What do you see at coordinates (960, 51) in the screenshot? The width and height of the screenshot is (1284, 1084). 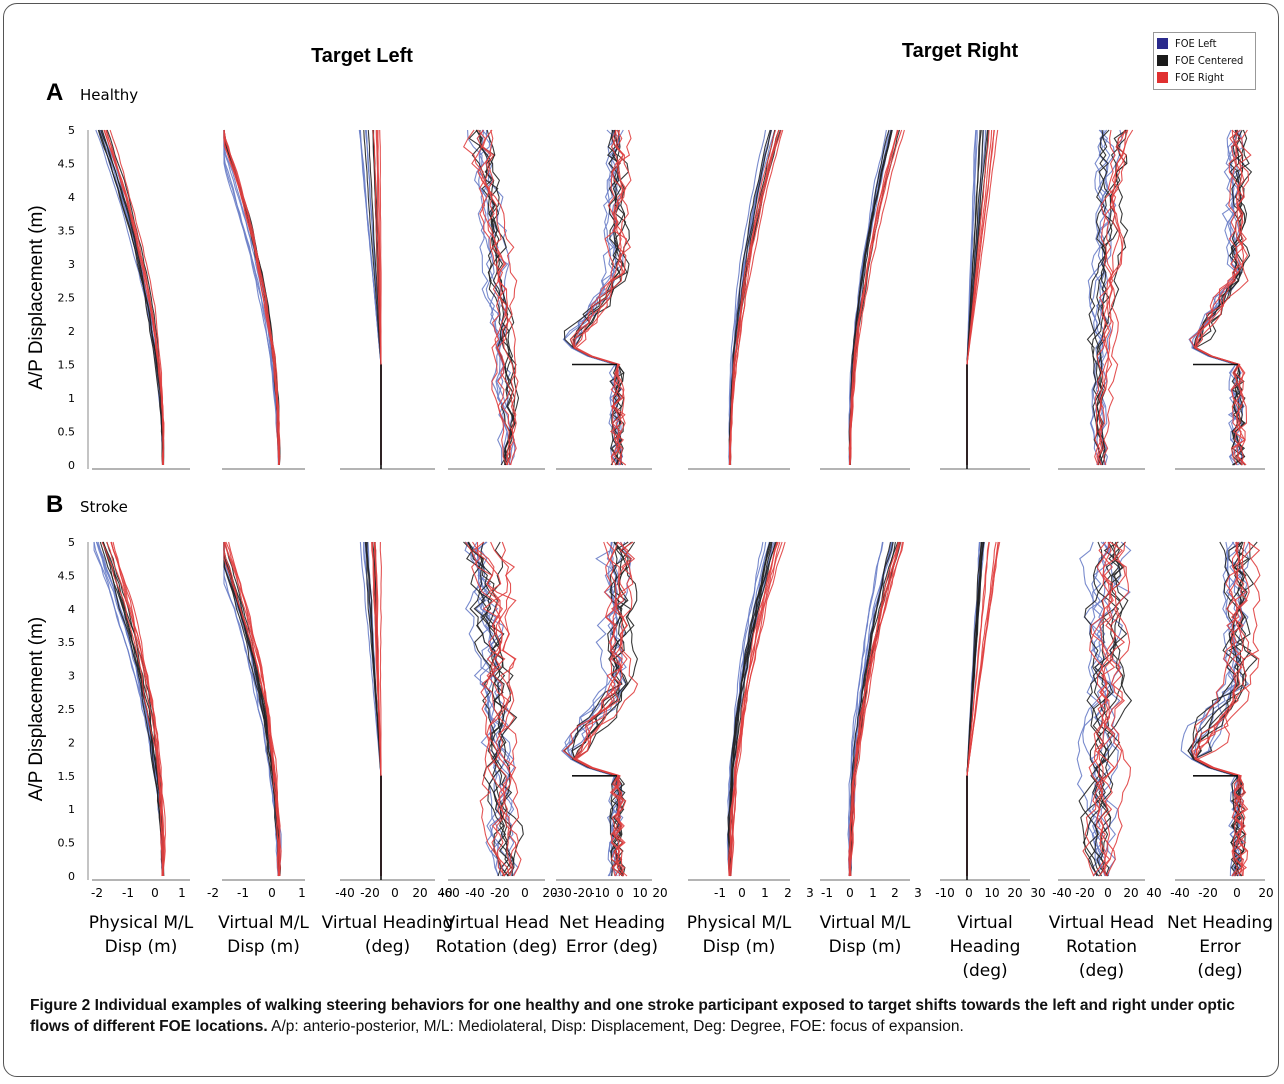 I see `group-title-target-right: Target Right` at bounding box center [960, 51].